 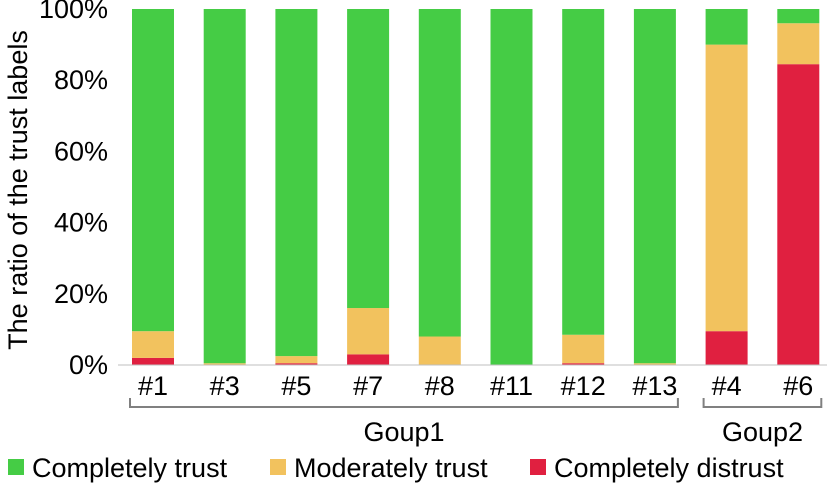 What do you see at coordinates (153, 386) in the screenshot?
I see `x-tick-label: #1` at bounding box center [153, 386].